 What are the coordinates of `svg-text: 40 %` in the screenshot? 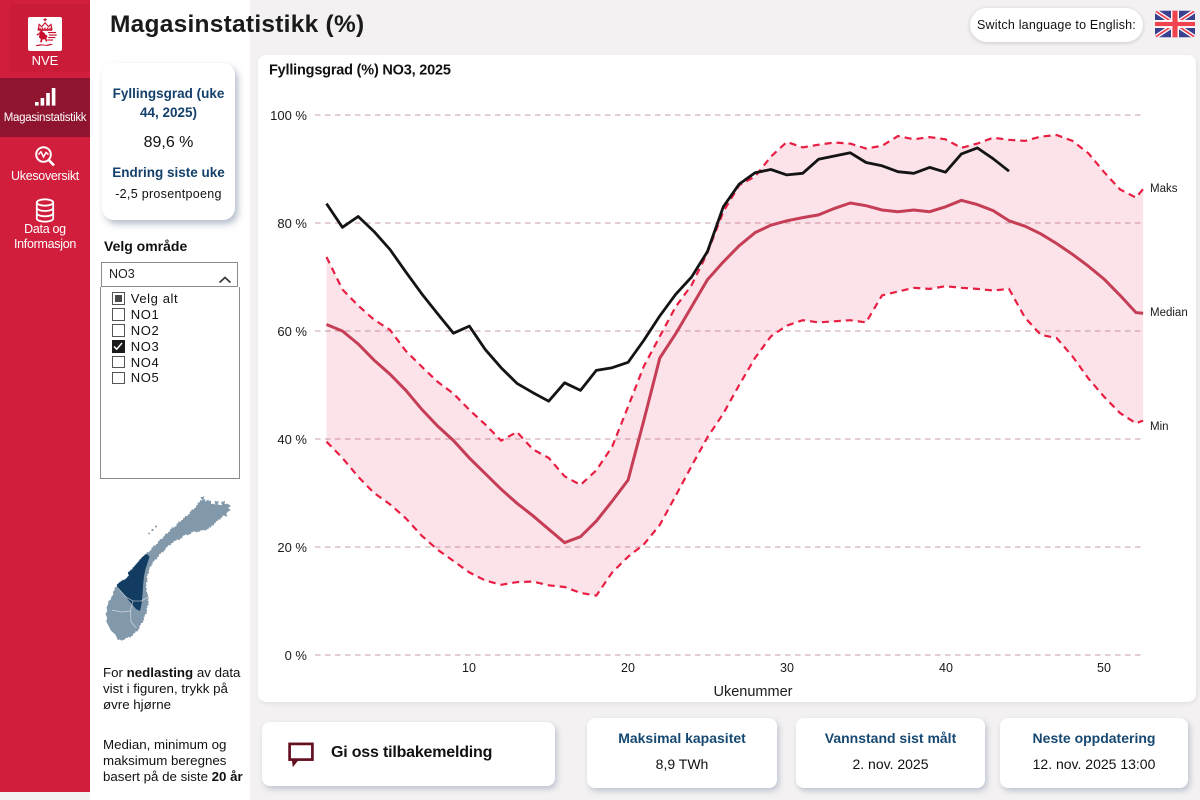 It's located at (292, 439).